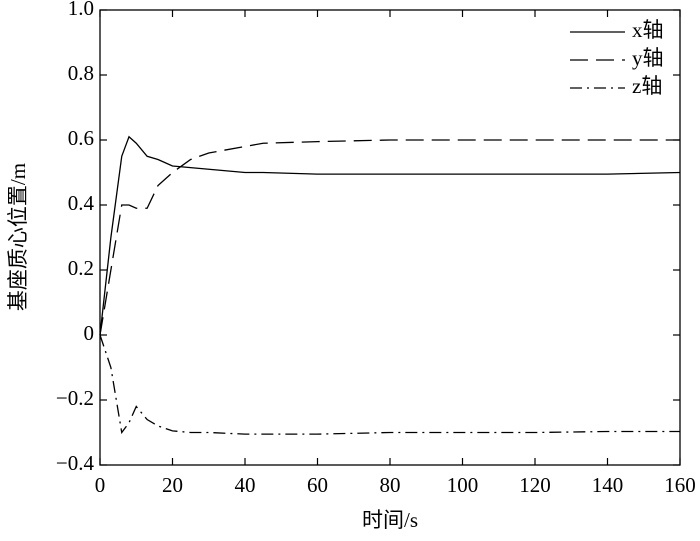 The image size is (700, 541). I want to click on y-axis-label: 基座质心位置/m, so click(18, 237).